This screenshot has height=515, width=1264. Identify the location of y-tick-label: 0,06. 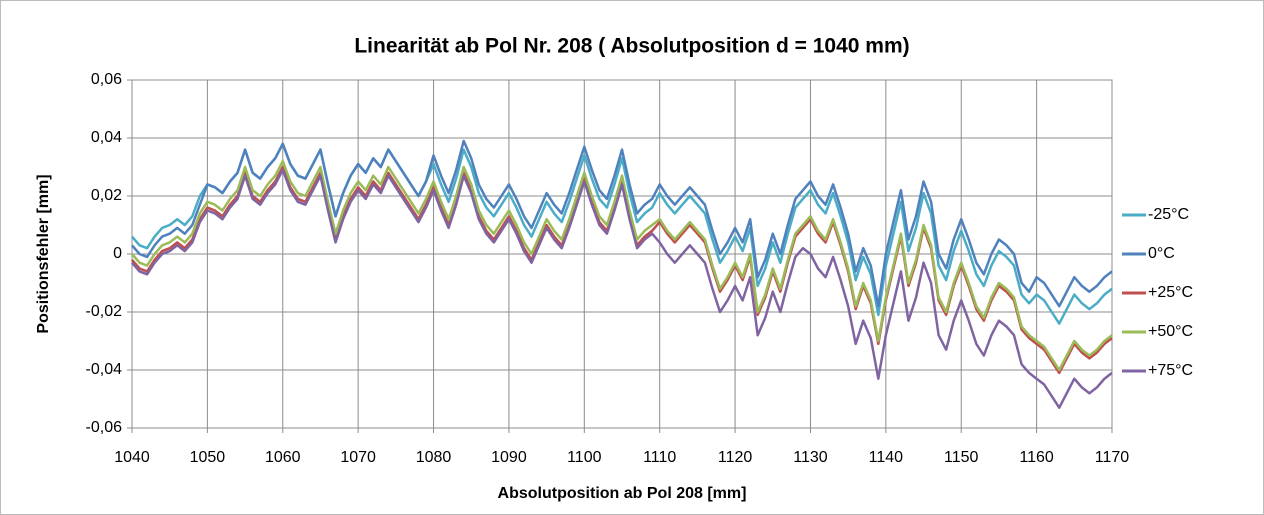
(106, 79).